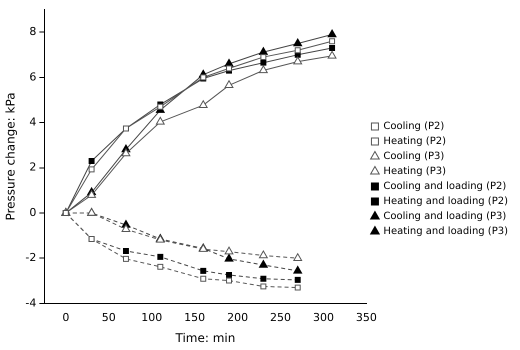 This screenshot has width=520, height=350. What do you see at coordinates (32, 167) in the screenshot?
I see `y-tick-label: 2` at bounding box center [32, 167].